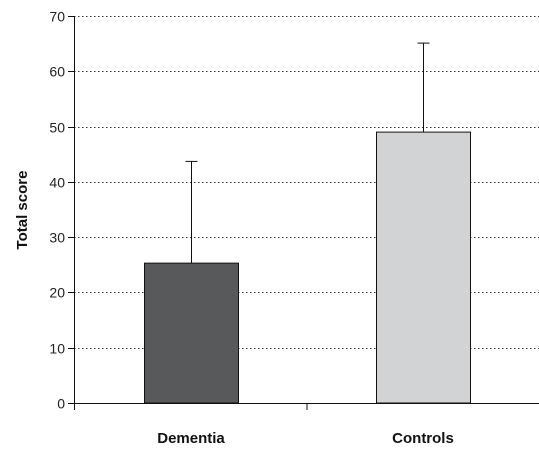  What do you see at coordinates (57, 293) in the screenshot?
I see `y-tick-label-20: 20` at bounding box center [57, 293].